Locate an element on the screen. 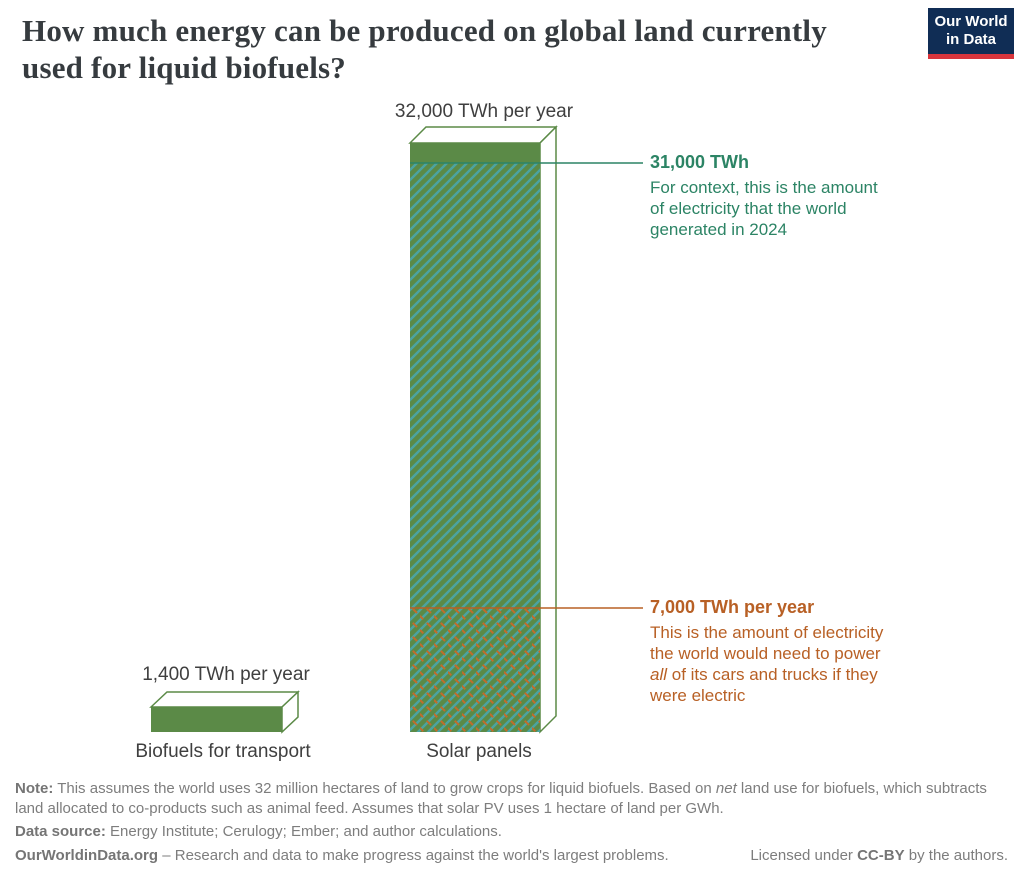 This screenshot has height=879, width=1024. owid-logo-line2: in Data is located at coordinates (970, 39).